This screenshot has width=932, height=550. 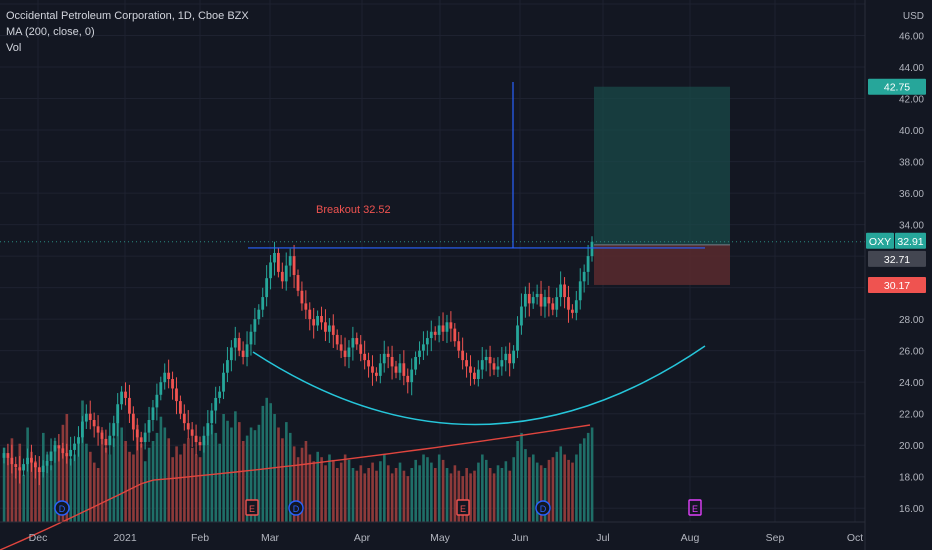 I want to click on earnings-marker, so click(x=463, y=507).